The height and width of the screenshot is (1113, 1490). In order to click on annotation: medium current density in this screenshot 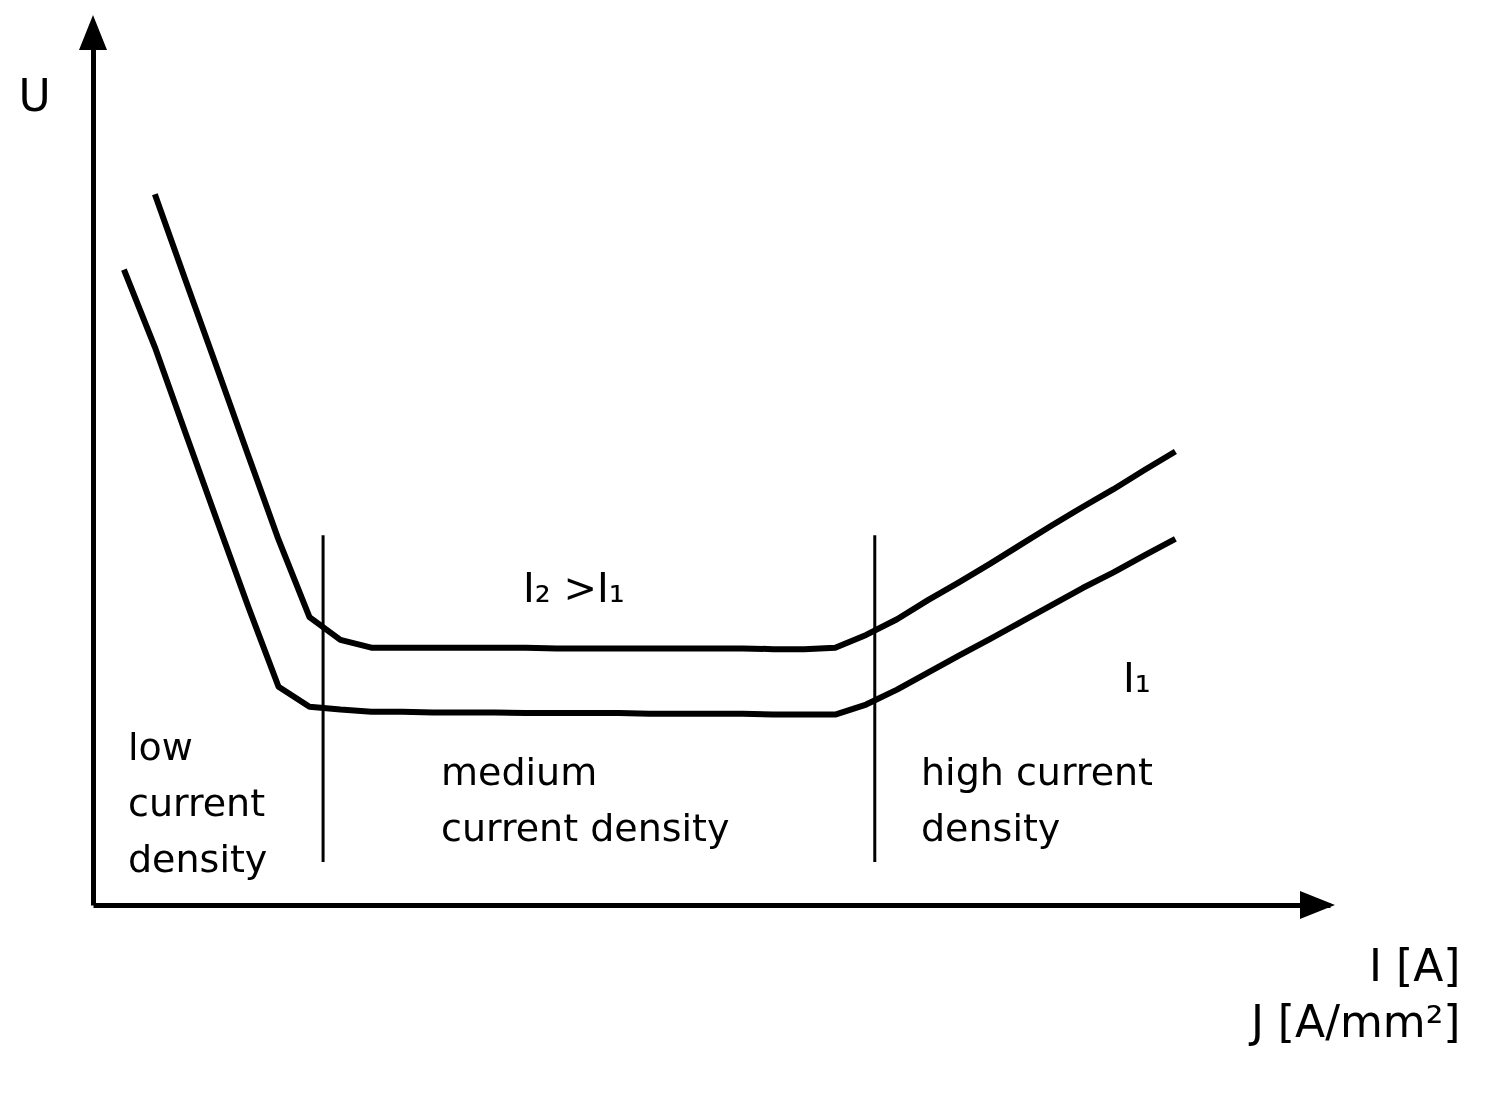, I will do `click(585, 800)`.